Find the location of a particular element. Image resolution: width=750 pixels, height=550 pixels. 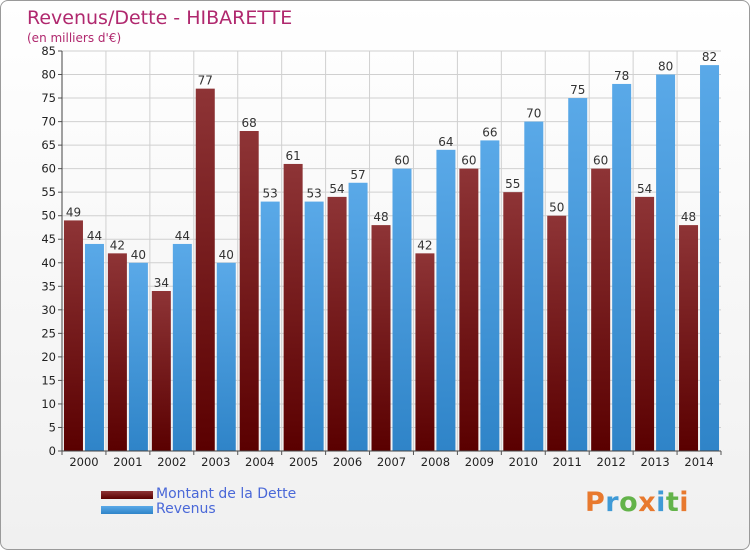

x-tick-label: 2007 is located at coordinates (391, 462).